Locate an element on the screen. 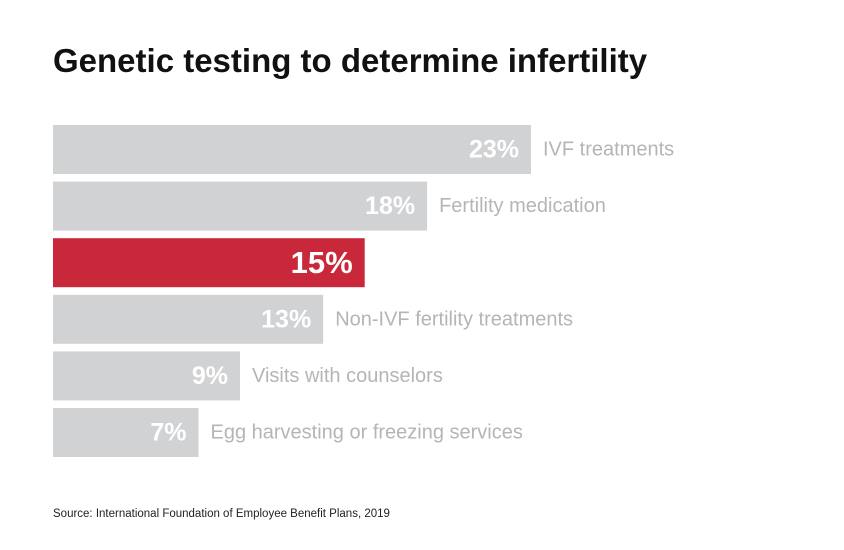  bar-category-label: Fertility medication is located at coordinates (522, 206).